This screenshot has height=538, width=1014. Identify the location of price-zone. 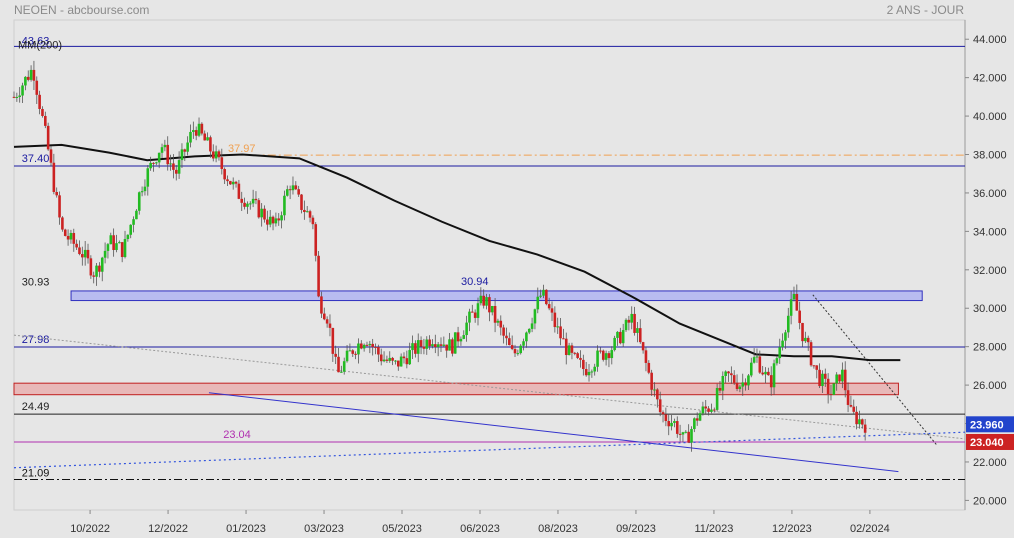
(456, 389).